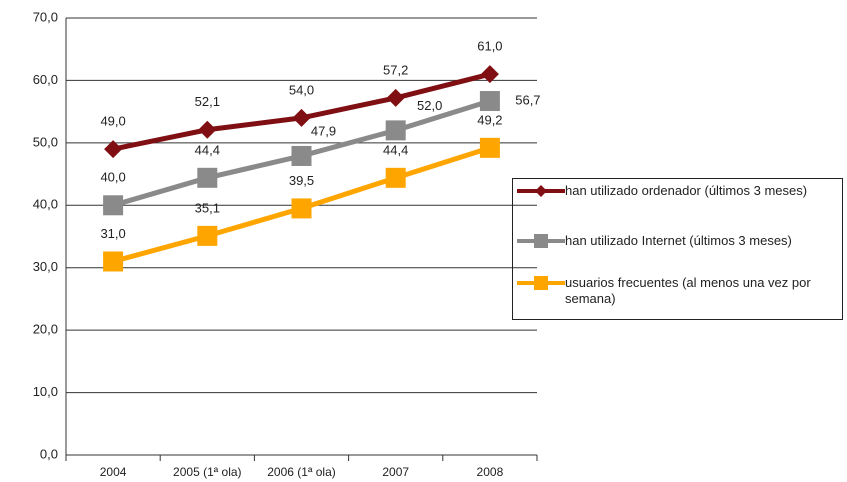  I want to click on data-label: 61,0, so click(489, 46).